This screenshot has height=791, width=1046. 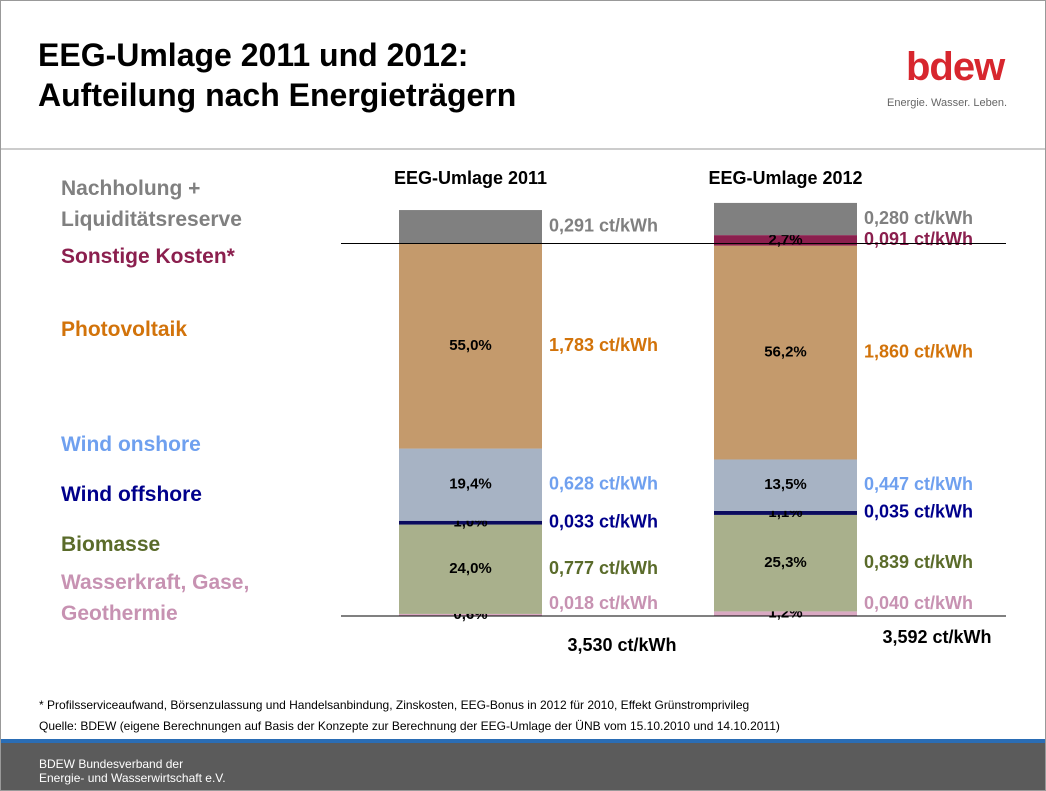 What do you see at coordinates (947, 103) in the screenshot?
I see `logo-tagline: Energie. Wasser. Leben.` at bounding box center [947, 103].